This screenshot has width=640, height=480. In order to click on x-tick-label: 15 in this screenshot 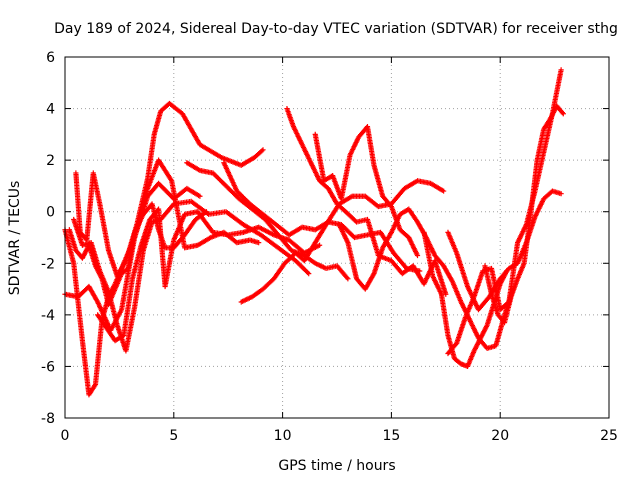, I will do `click(391, 436)`.